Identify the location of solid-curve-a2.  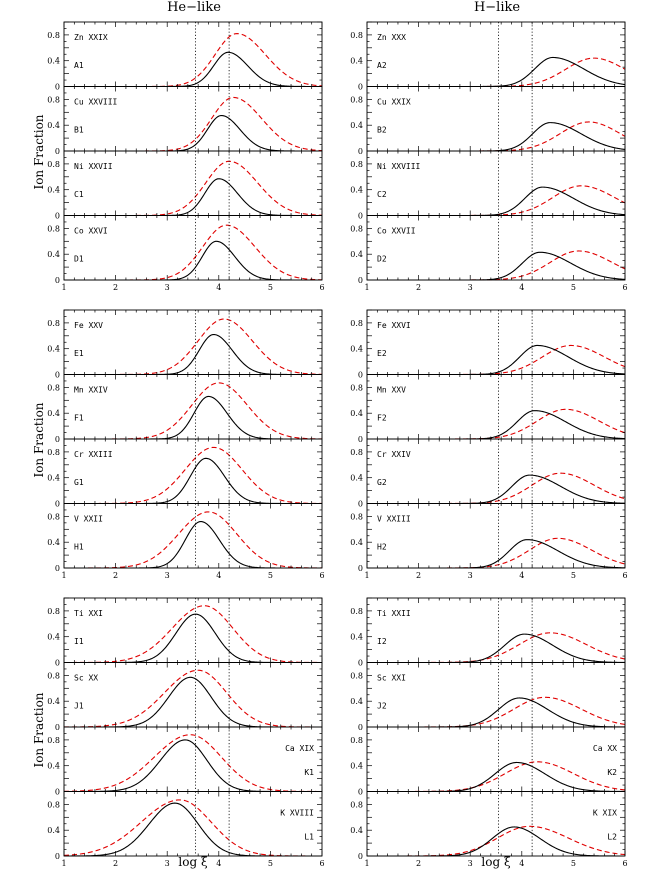
(496, 72).